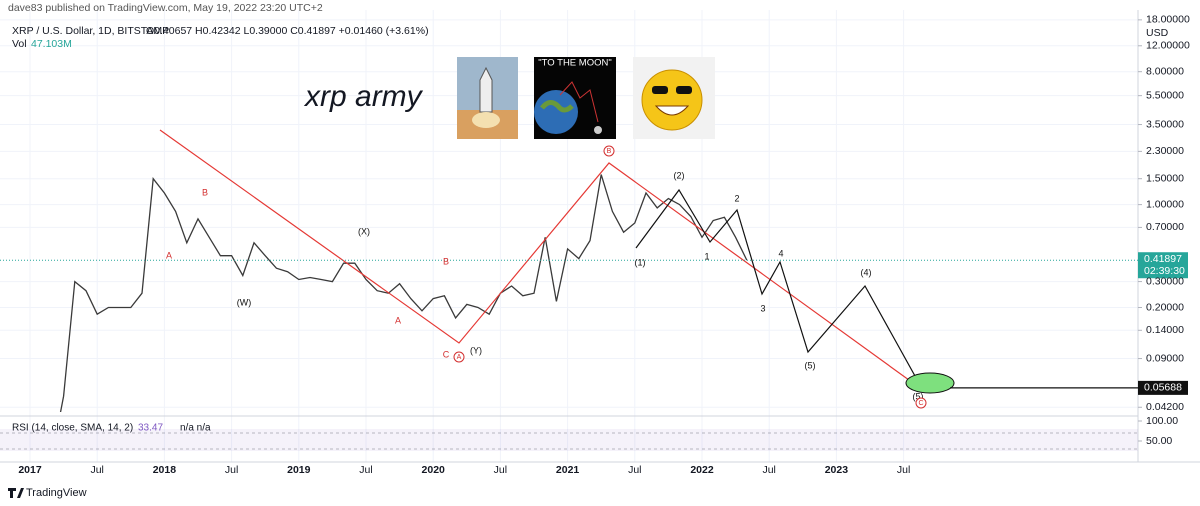 The width and height of the screenshot is (1200, 506). What do you see at coordinates (1164, 271) in the screenshot?
I see `countdown: 02:39:30` at bounding box center [1164, 271].